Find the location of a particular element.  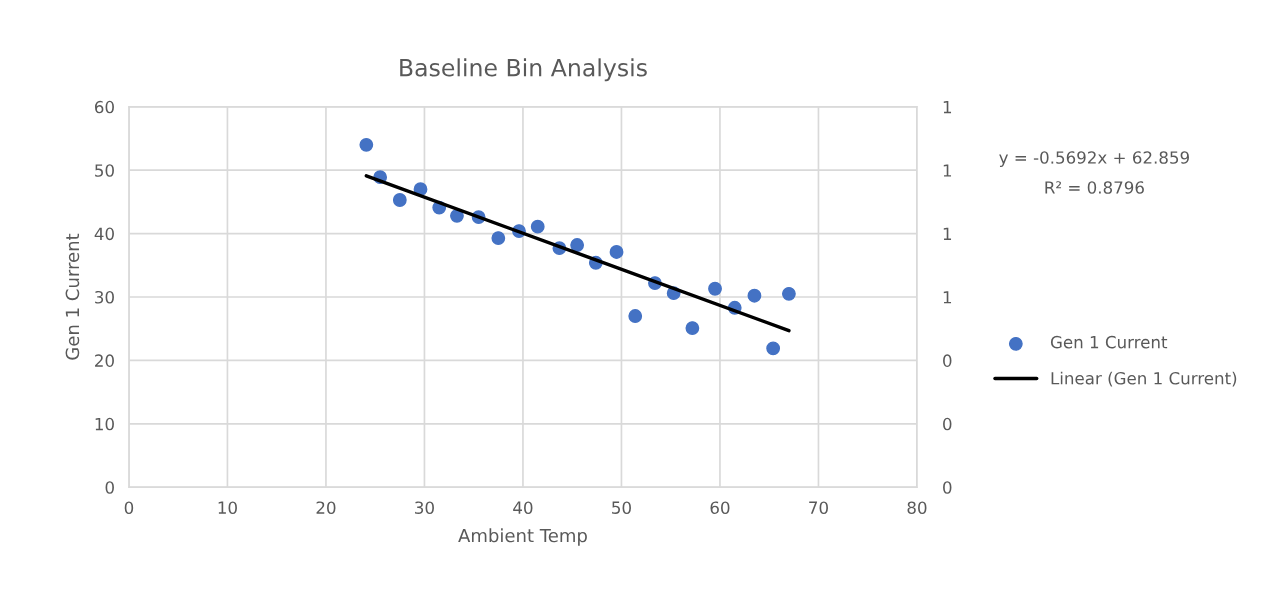

x-tick-label: 60 is located at coordinates (720, 507).